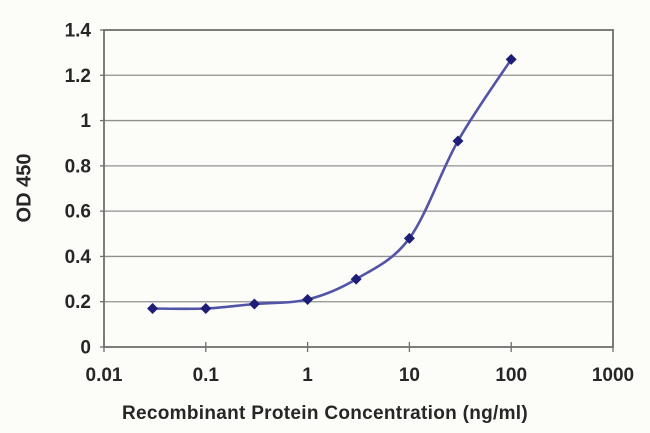 This screenshot has width=650, height=433. Describe the element at coordinates (78, 76) in the screenshot. I see `y-tick-label: 1.2` at that location.